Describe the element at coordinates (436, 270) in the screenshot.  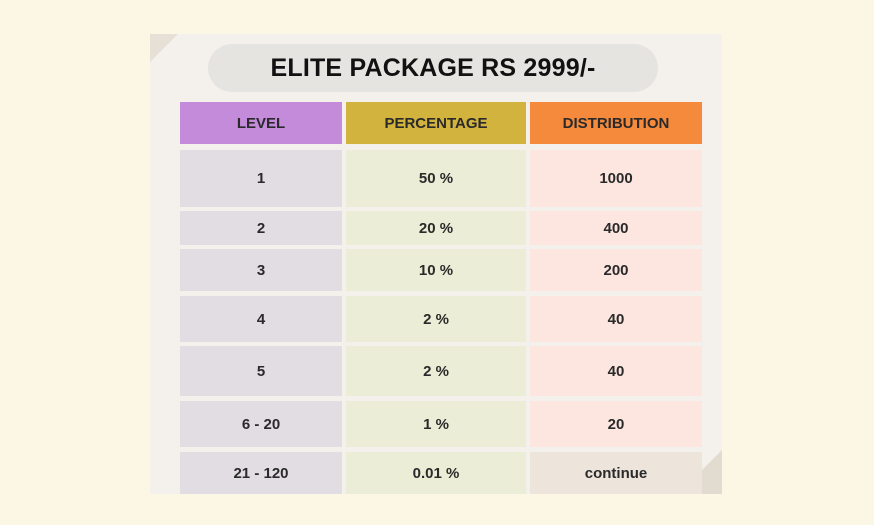
I see `percentage-cell: 10 %` at that location.